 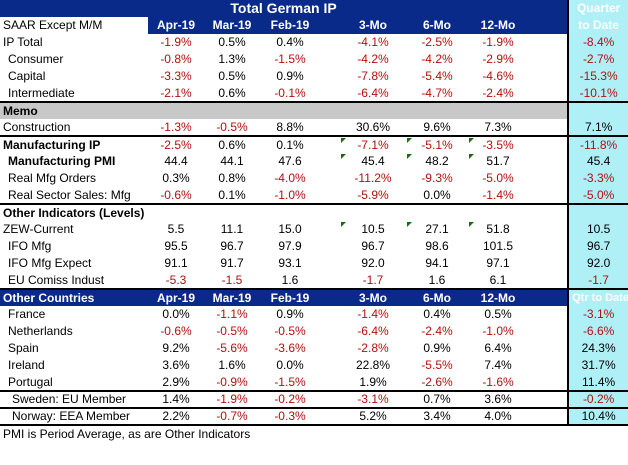 I want to click on col-header: Feb-19, so click(x=290, y=25).